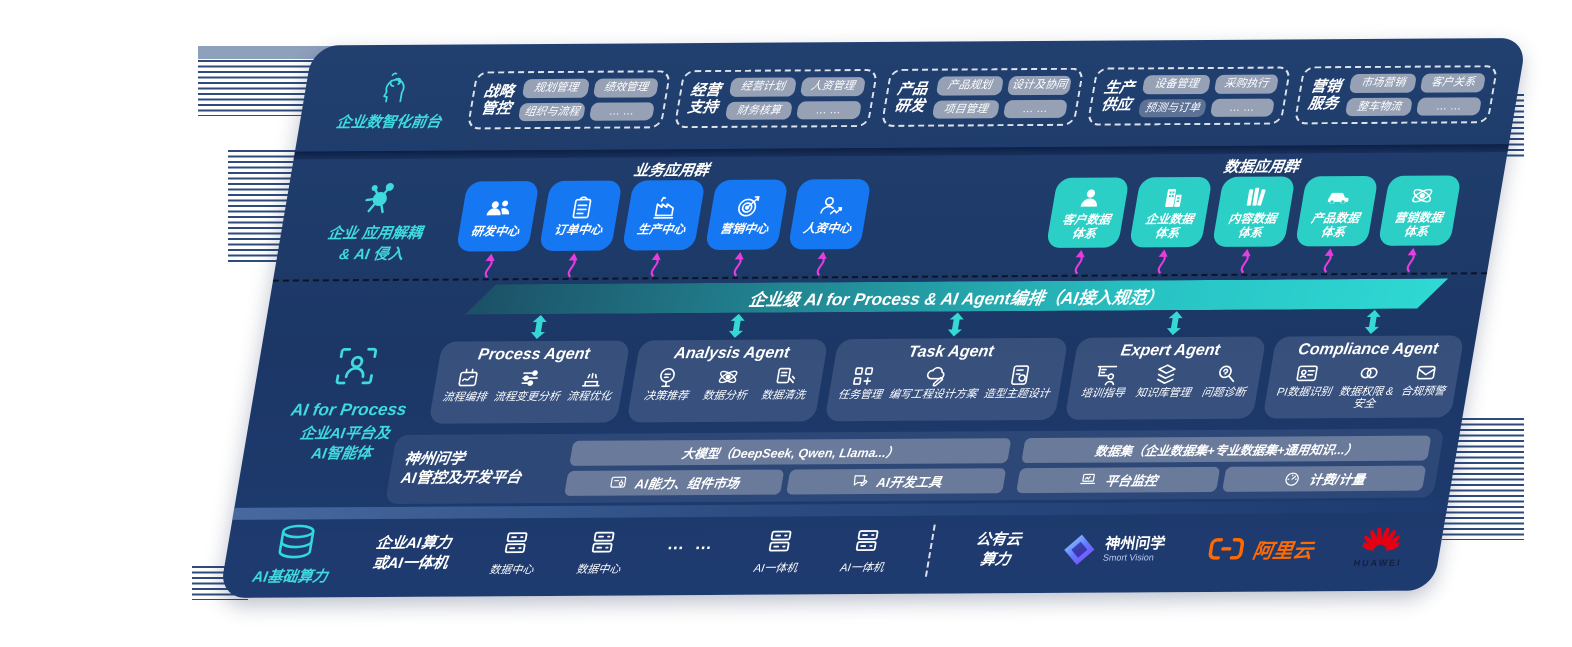 The width and height of the screenshot is (1572, 647). I want to click on pill: 规划管理, so click(556, 88).